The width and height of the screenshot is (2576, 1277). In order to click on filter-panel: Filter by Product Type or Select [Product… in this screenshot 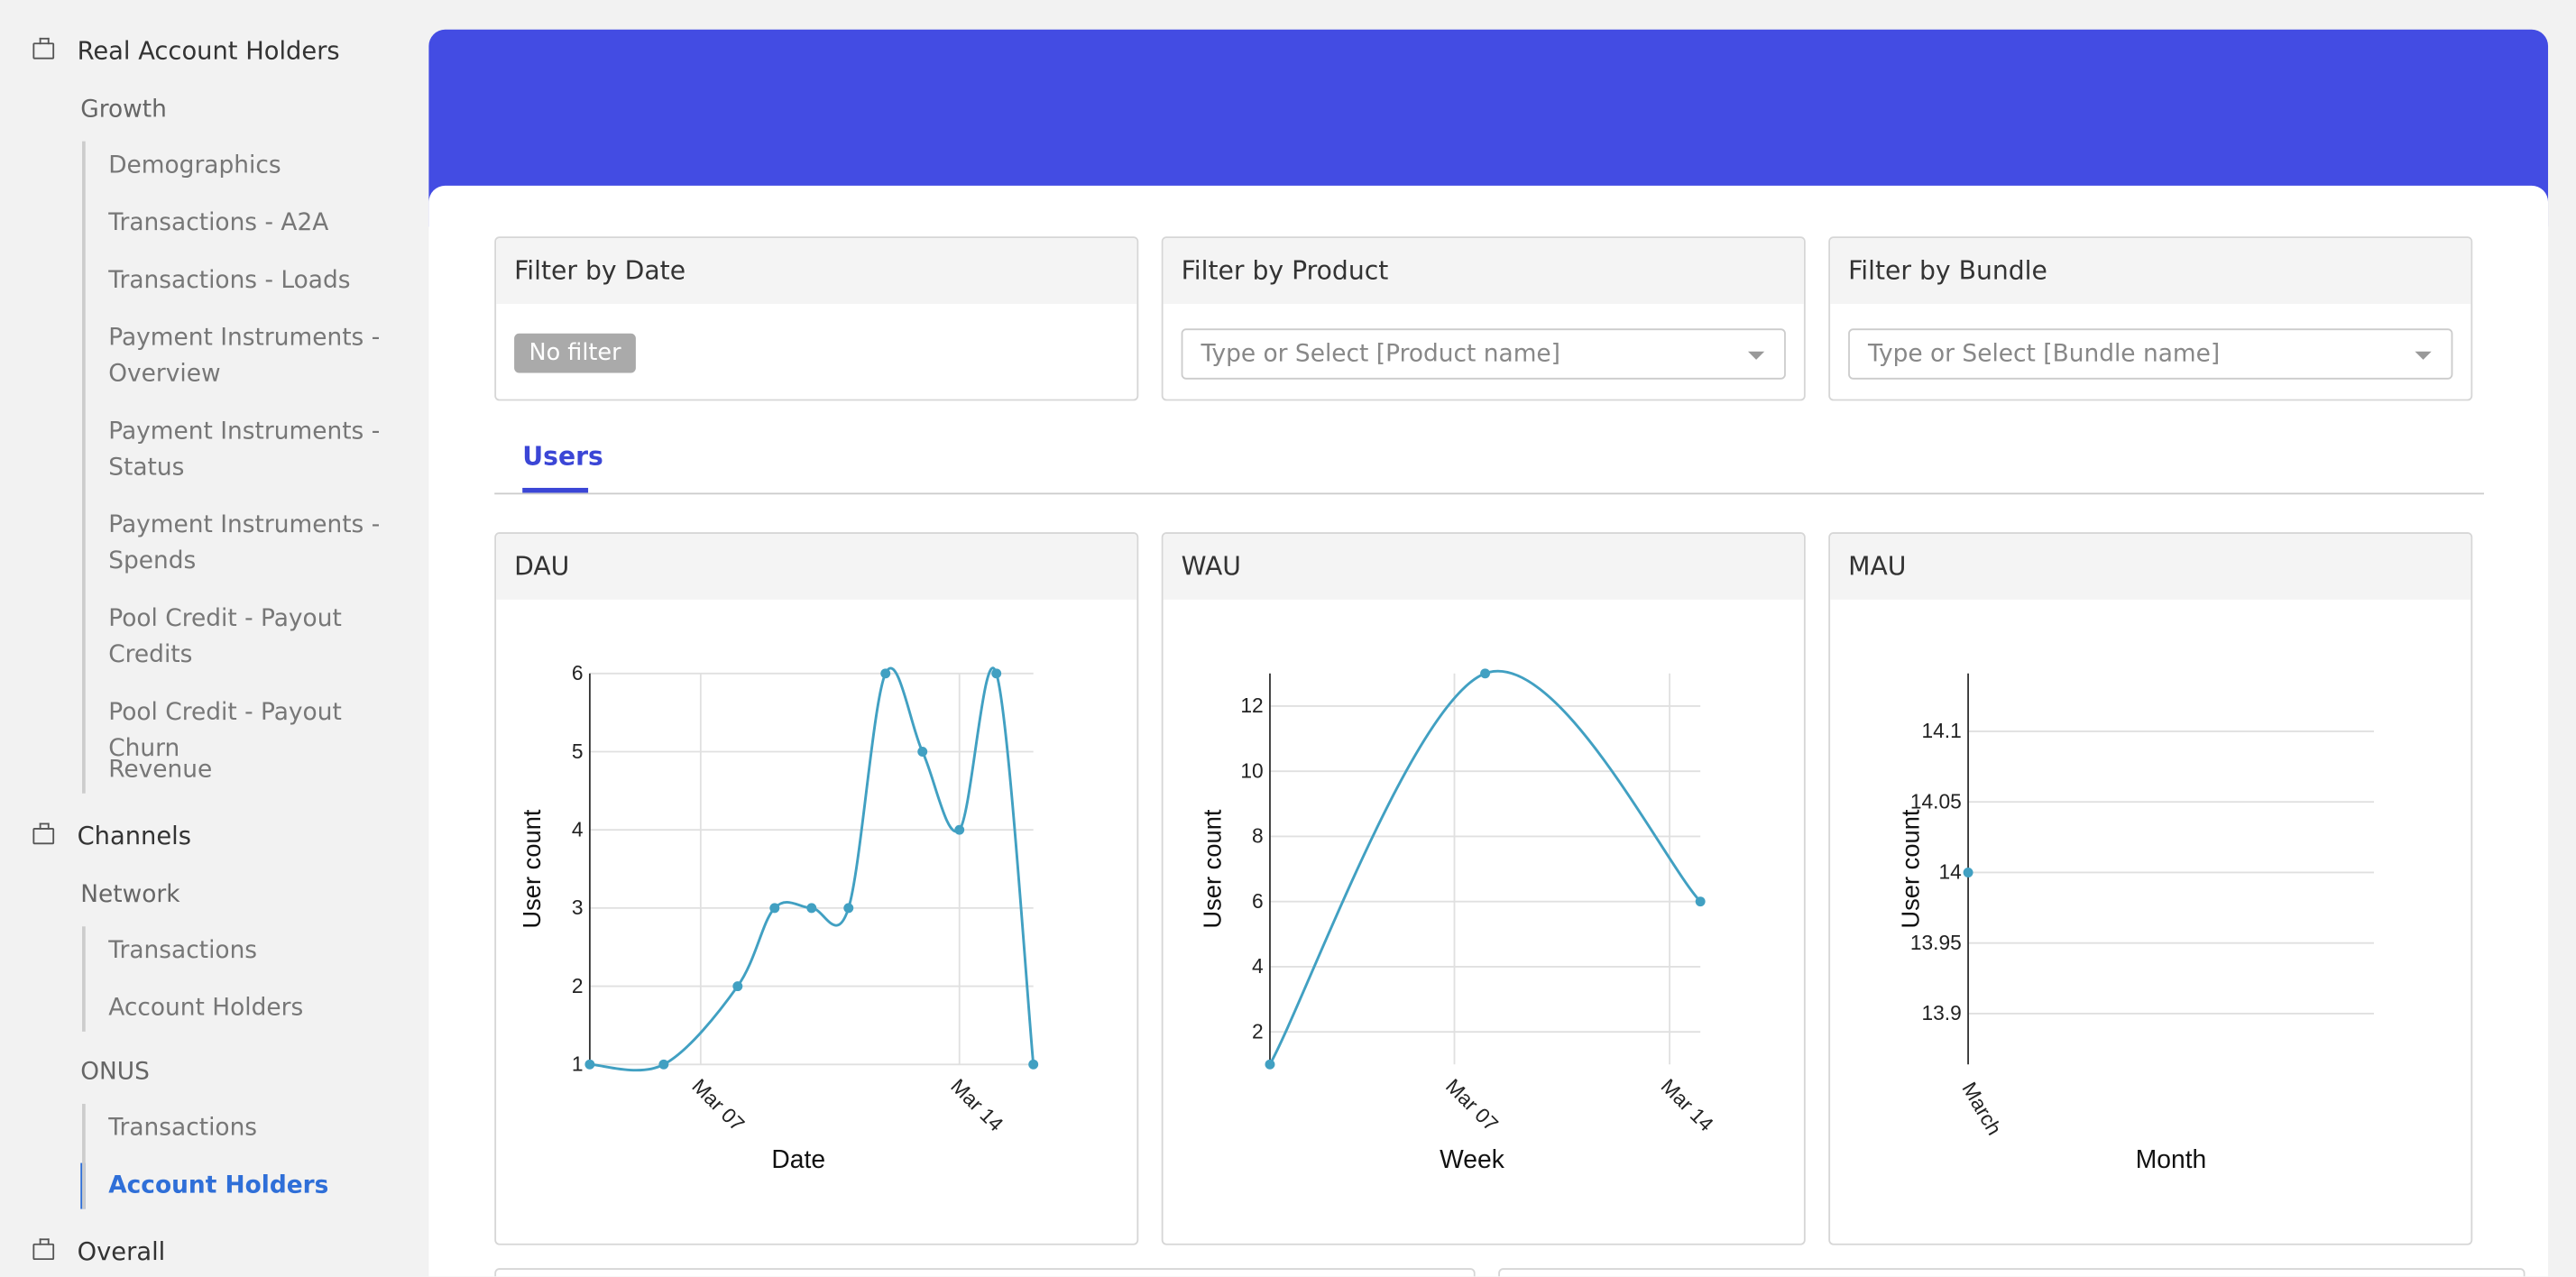, I will do `click(1483, 318)`.